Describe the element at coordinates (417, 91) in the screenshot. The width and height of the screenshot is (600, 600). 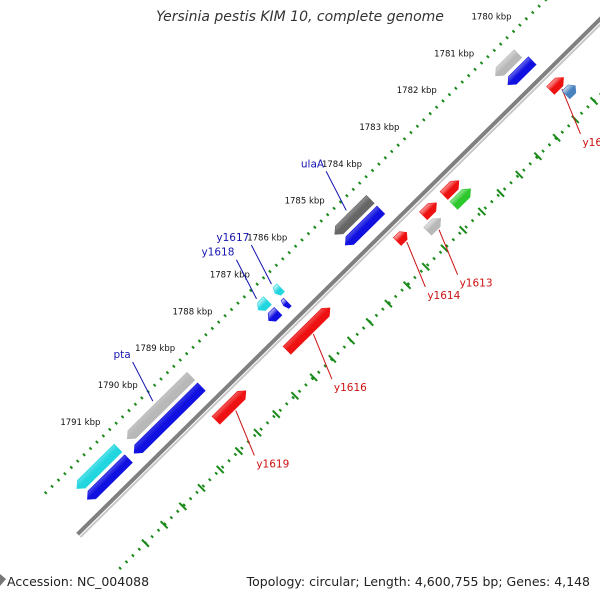
I see `scale-tick-label: 1782 kbp` at that location.